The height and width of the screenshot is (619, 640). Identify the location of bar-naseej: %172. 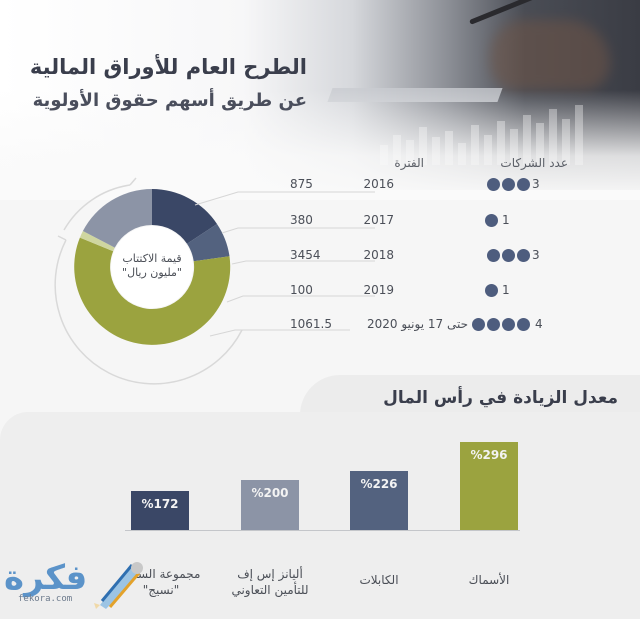
(160, 510).